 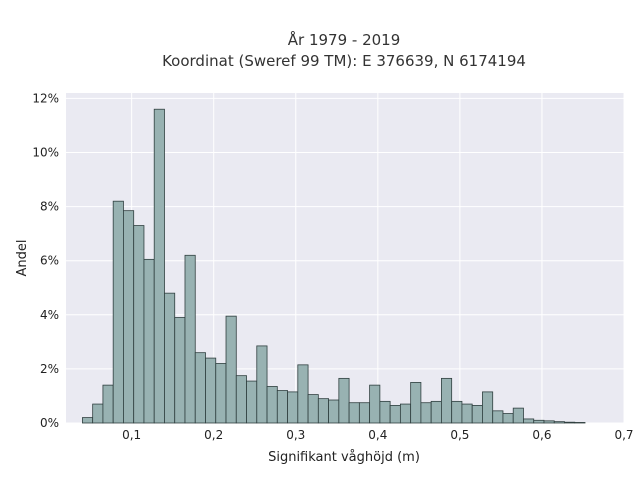 What do you see at coordinates (344, 39) in the screenshot?
I see `chart-title-line-1: År 1979 - 2019` at bounding box center [344, 39].